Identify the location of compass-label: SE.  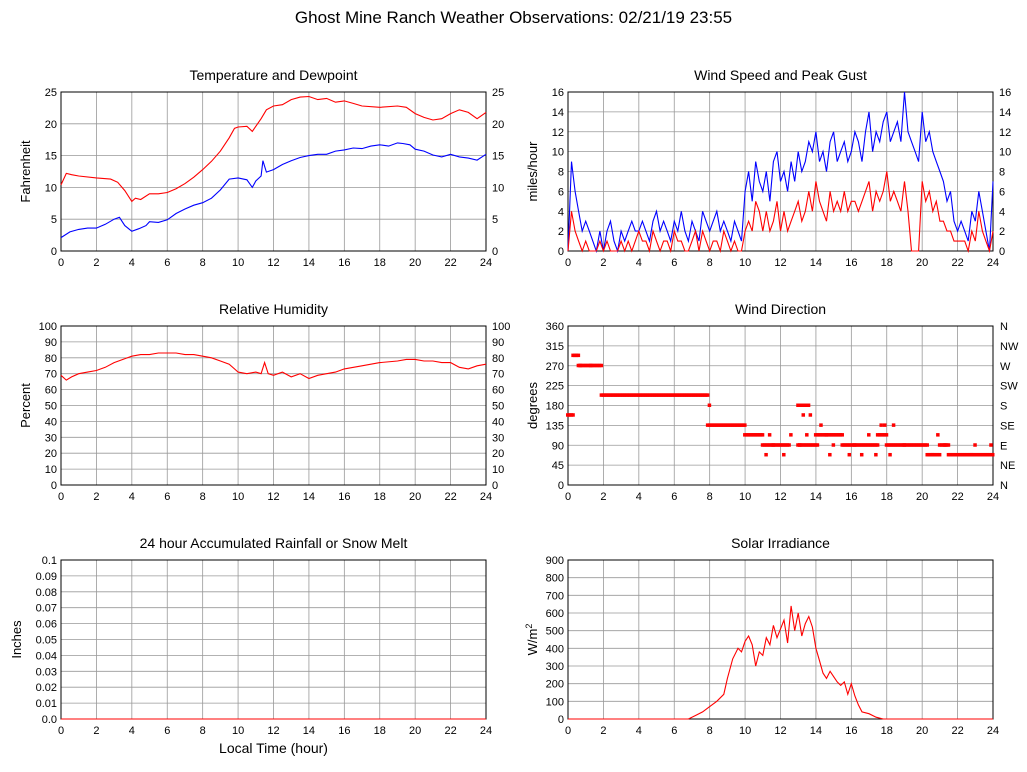
(1007, 426).